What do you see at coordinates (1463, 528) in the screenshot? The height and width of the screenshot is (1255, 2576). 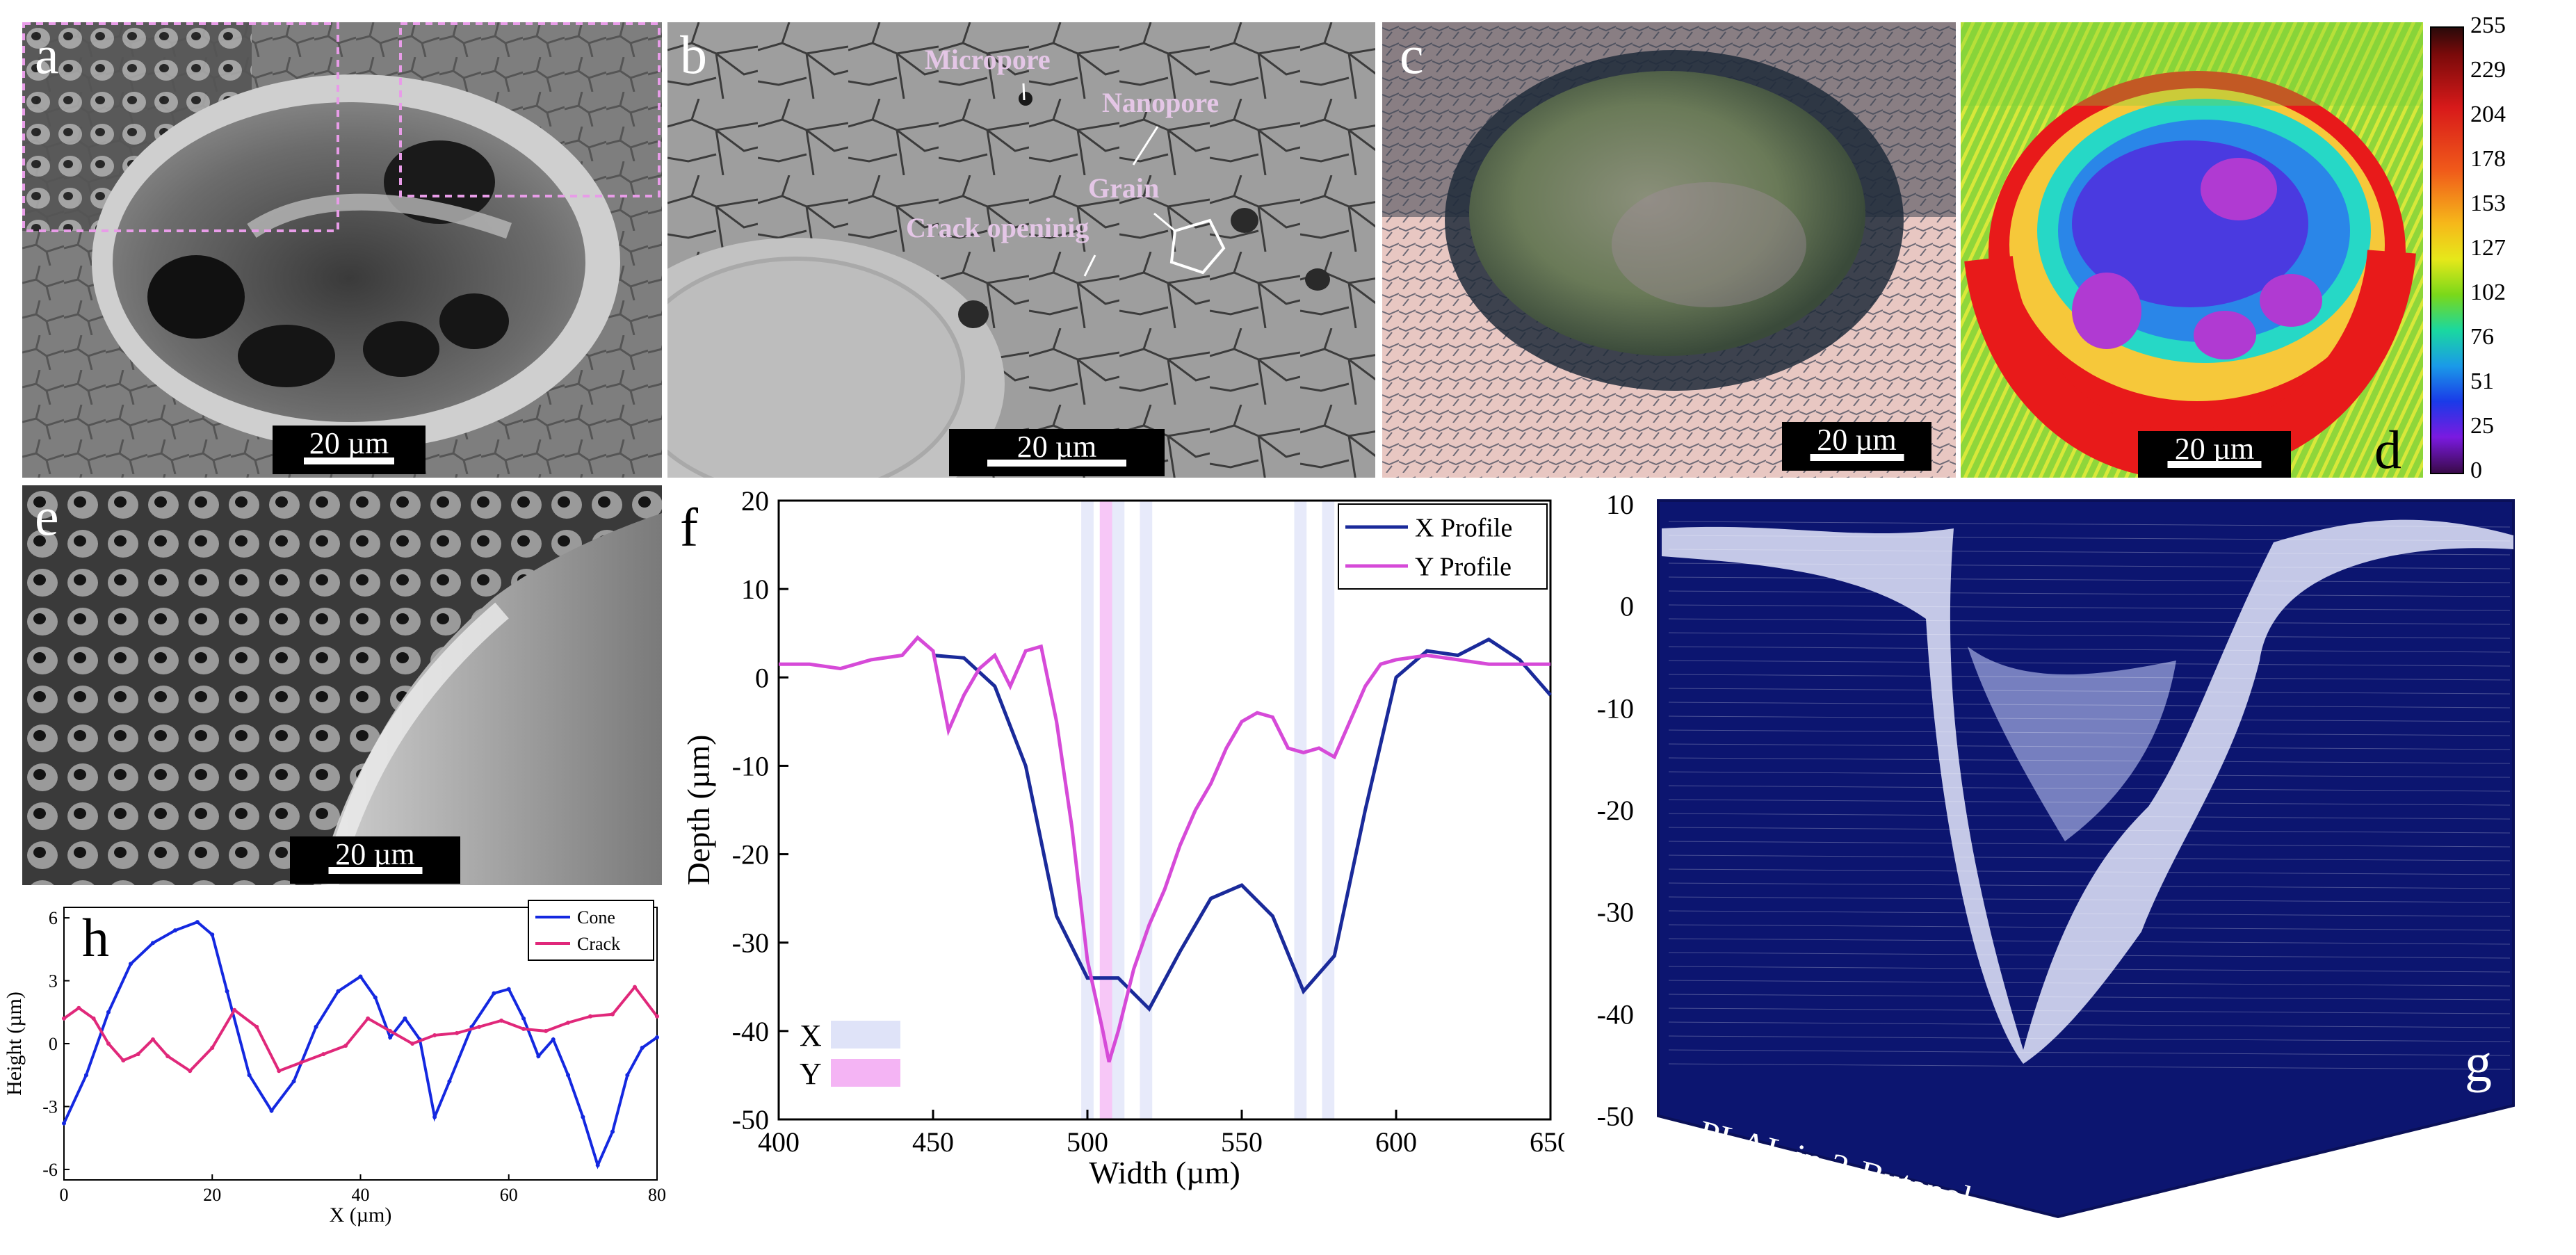 I see `legend-label: X Profile` at bounding box center [1463, 528].